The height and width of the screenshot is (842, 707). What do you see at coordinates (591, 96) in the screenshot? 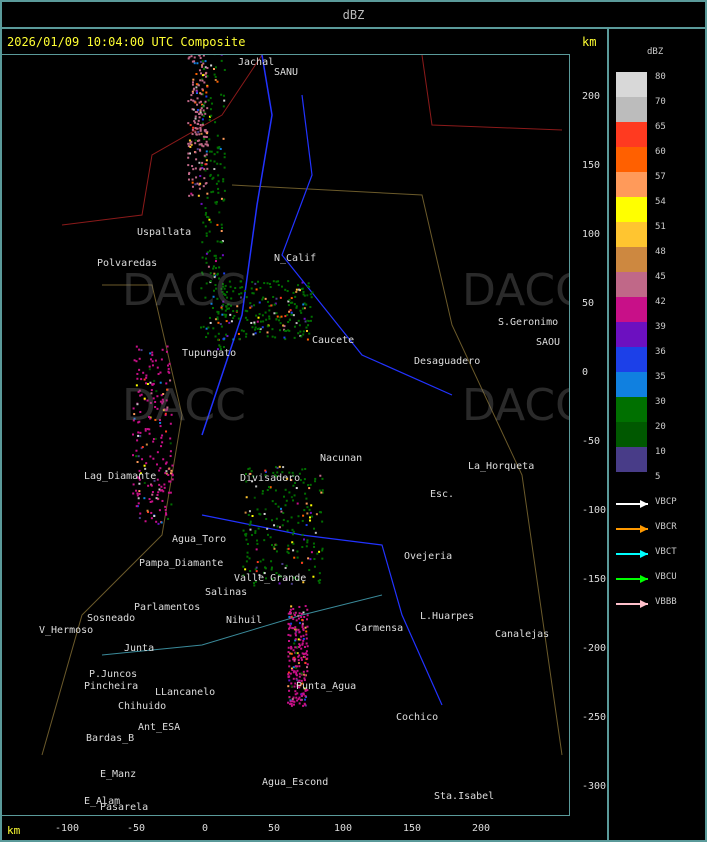
I see `y-tick-label: 200` at bounding box center [591, 96].